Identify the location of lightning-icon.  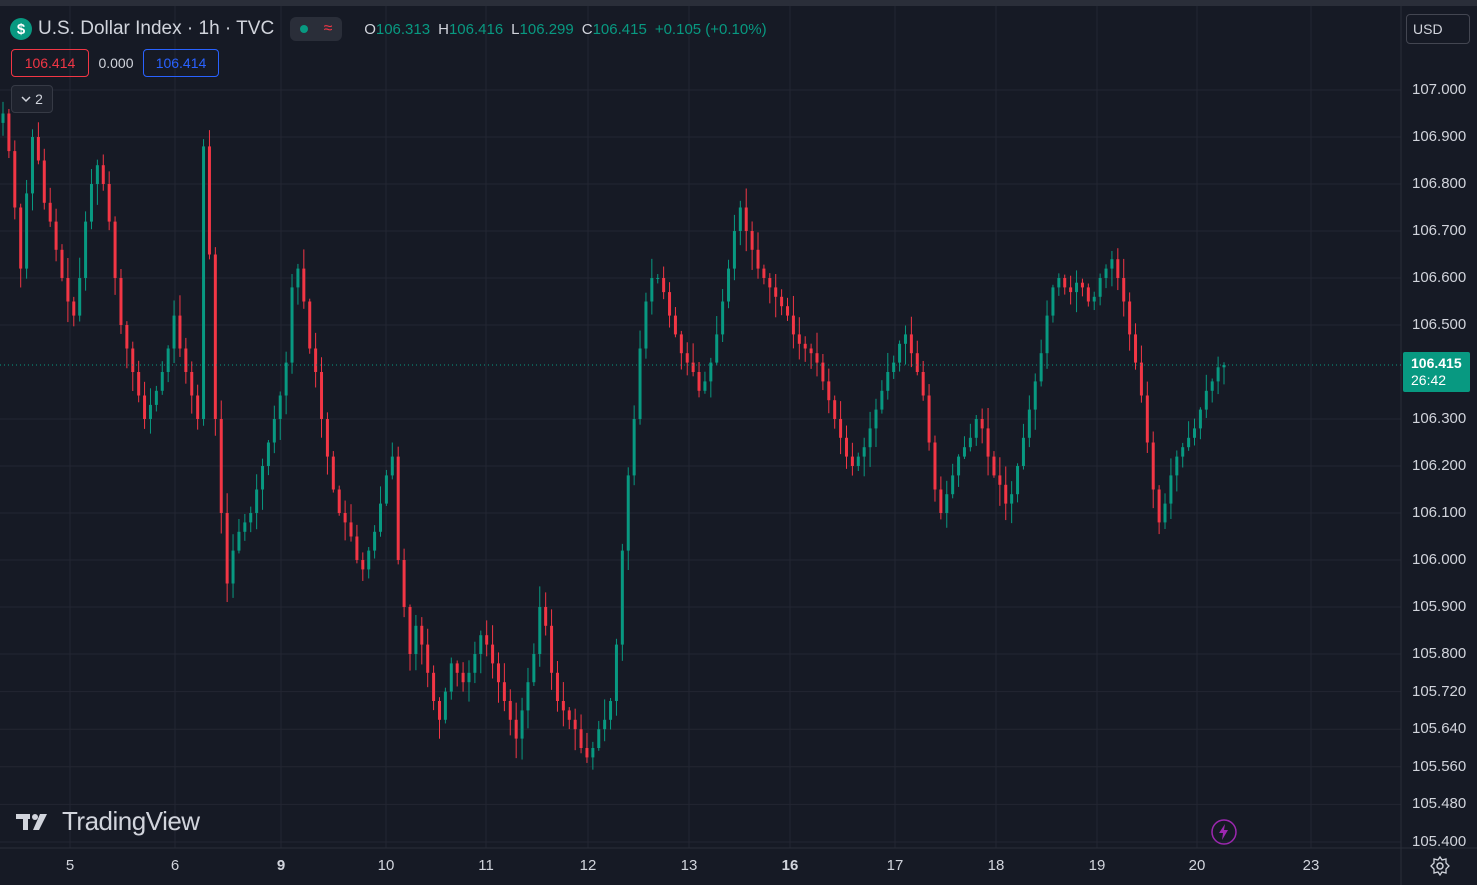
(1224, 832).